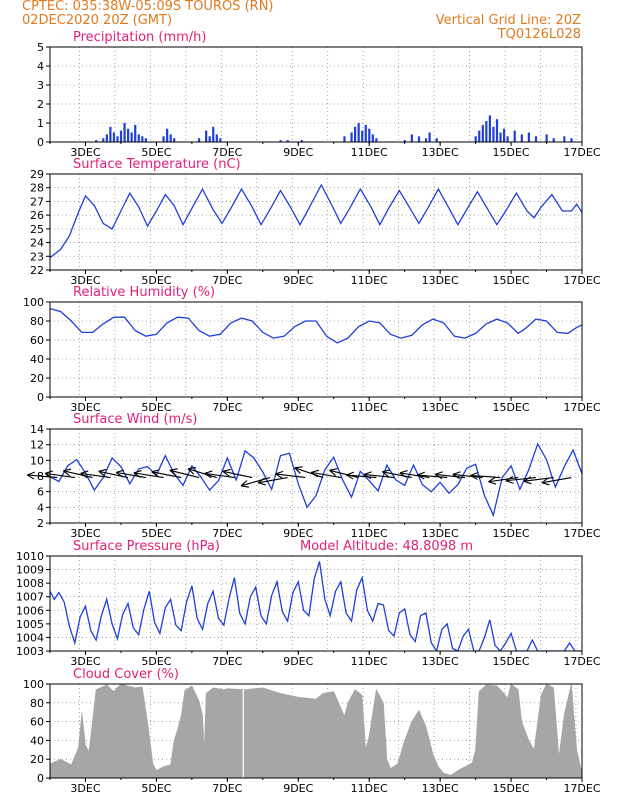 This screenshot has width=618, height=800. I want to click on y-tick-label: 40, so click(37, 740).